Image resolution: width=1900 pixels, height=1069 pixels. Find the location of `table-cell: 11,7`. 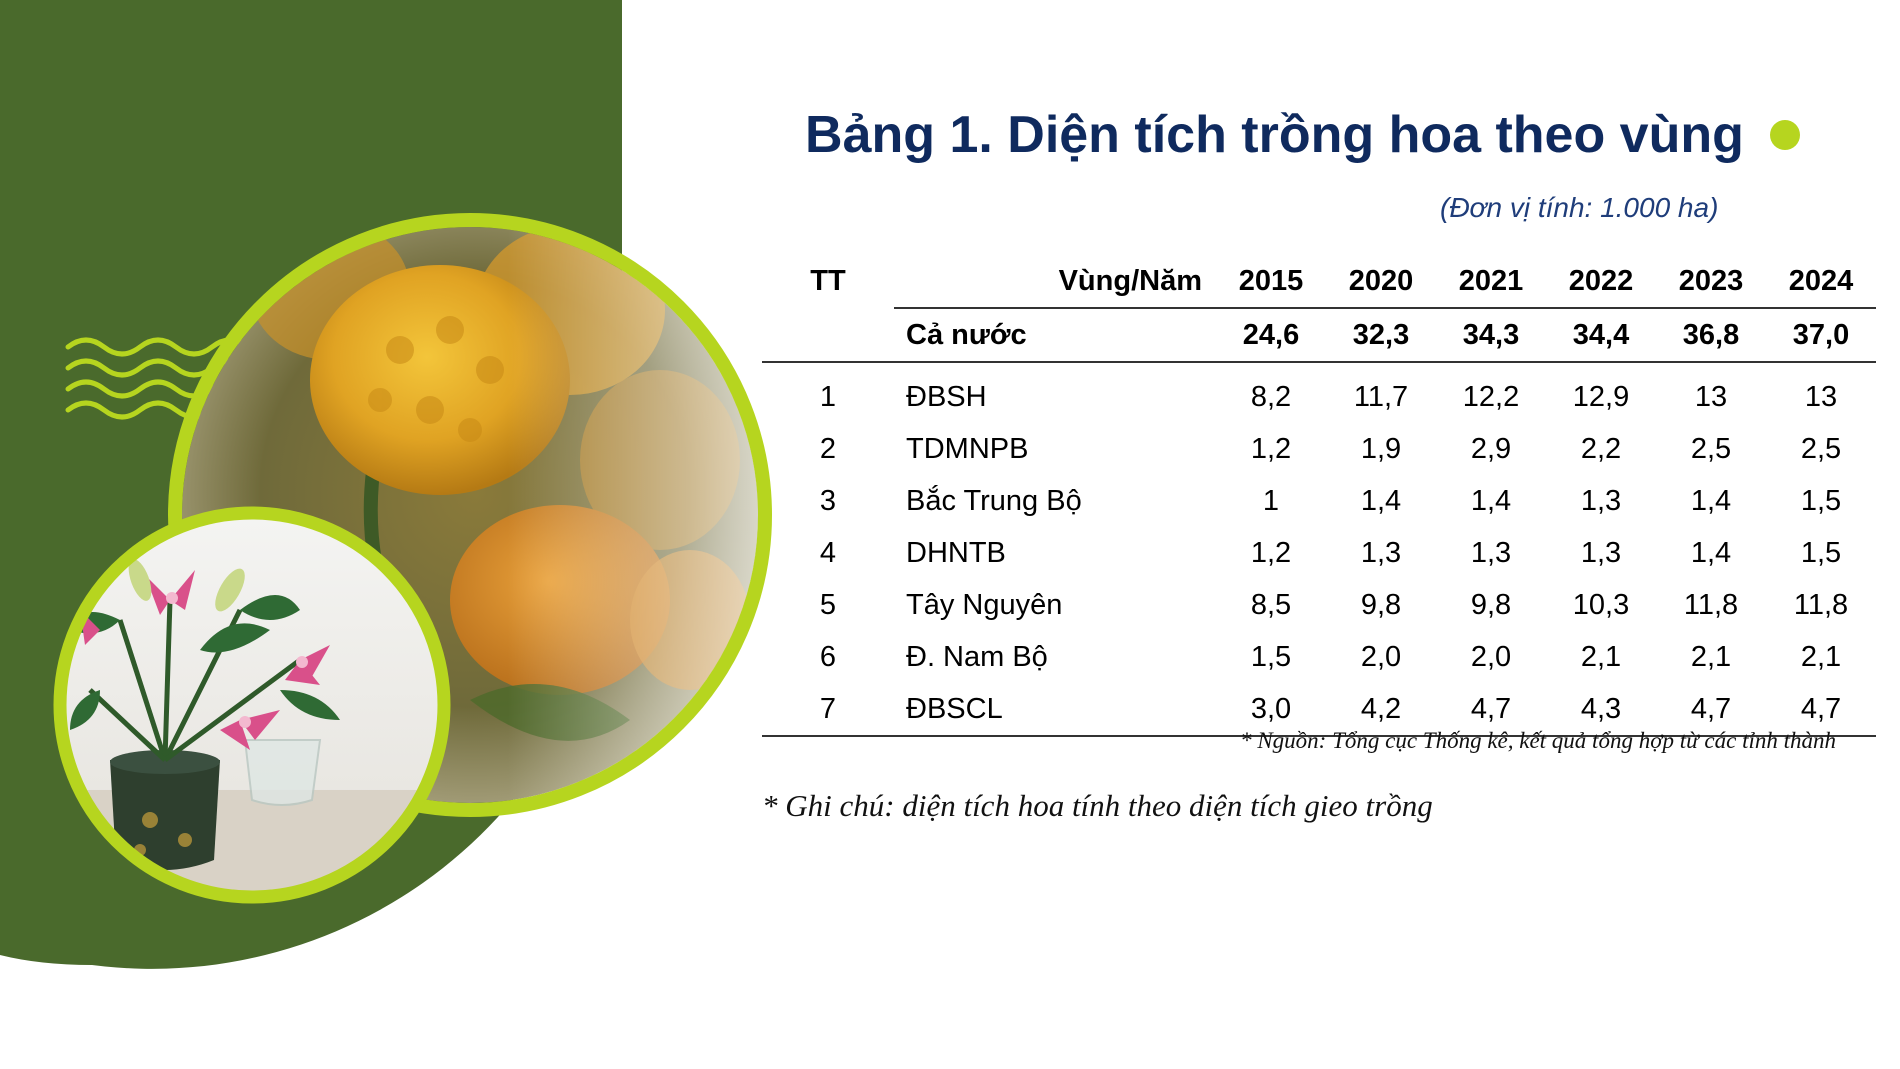

table-cell: 11,7 is located at coordinates (1381, 396).